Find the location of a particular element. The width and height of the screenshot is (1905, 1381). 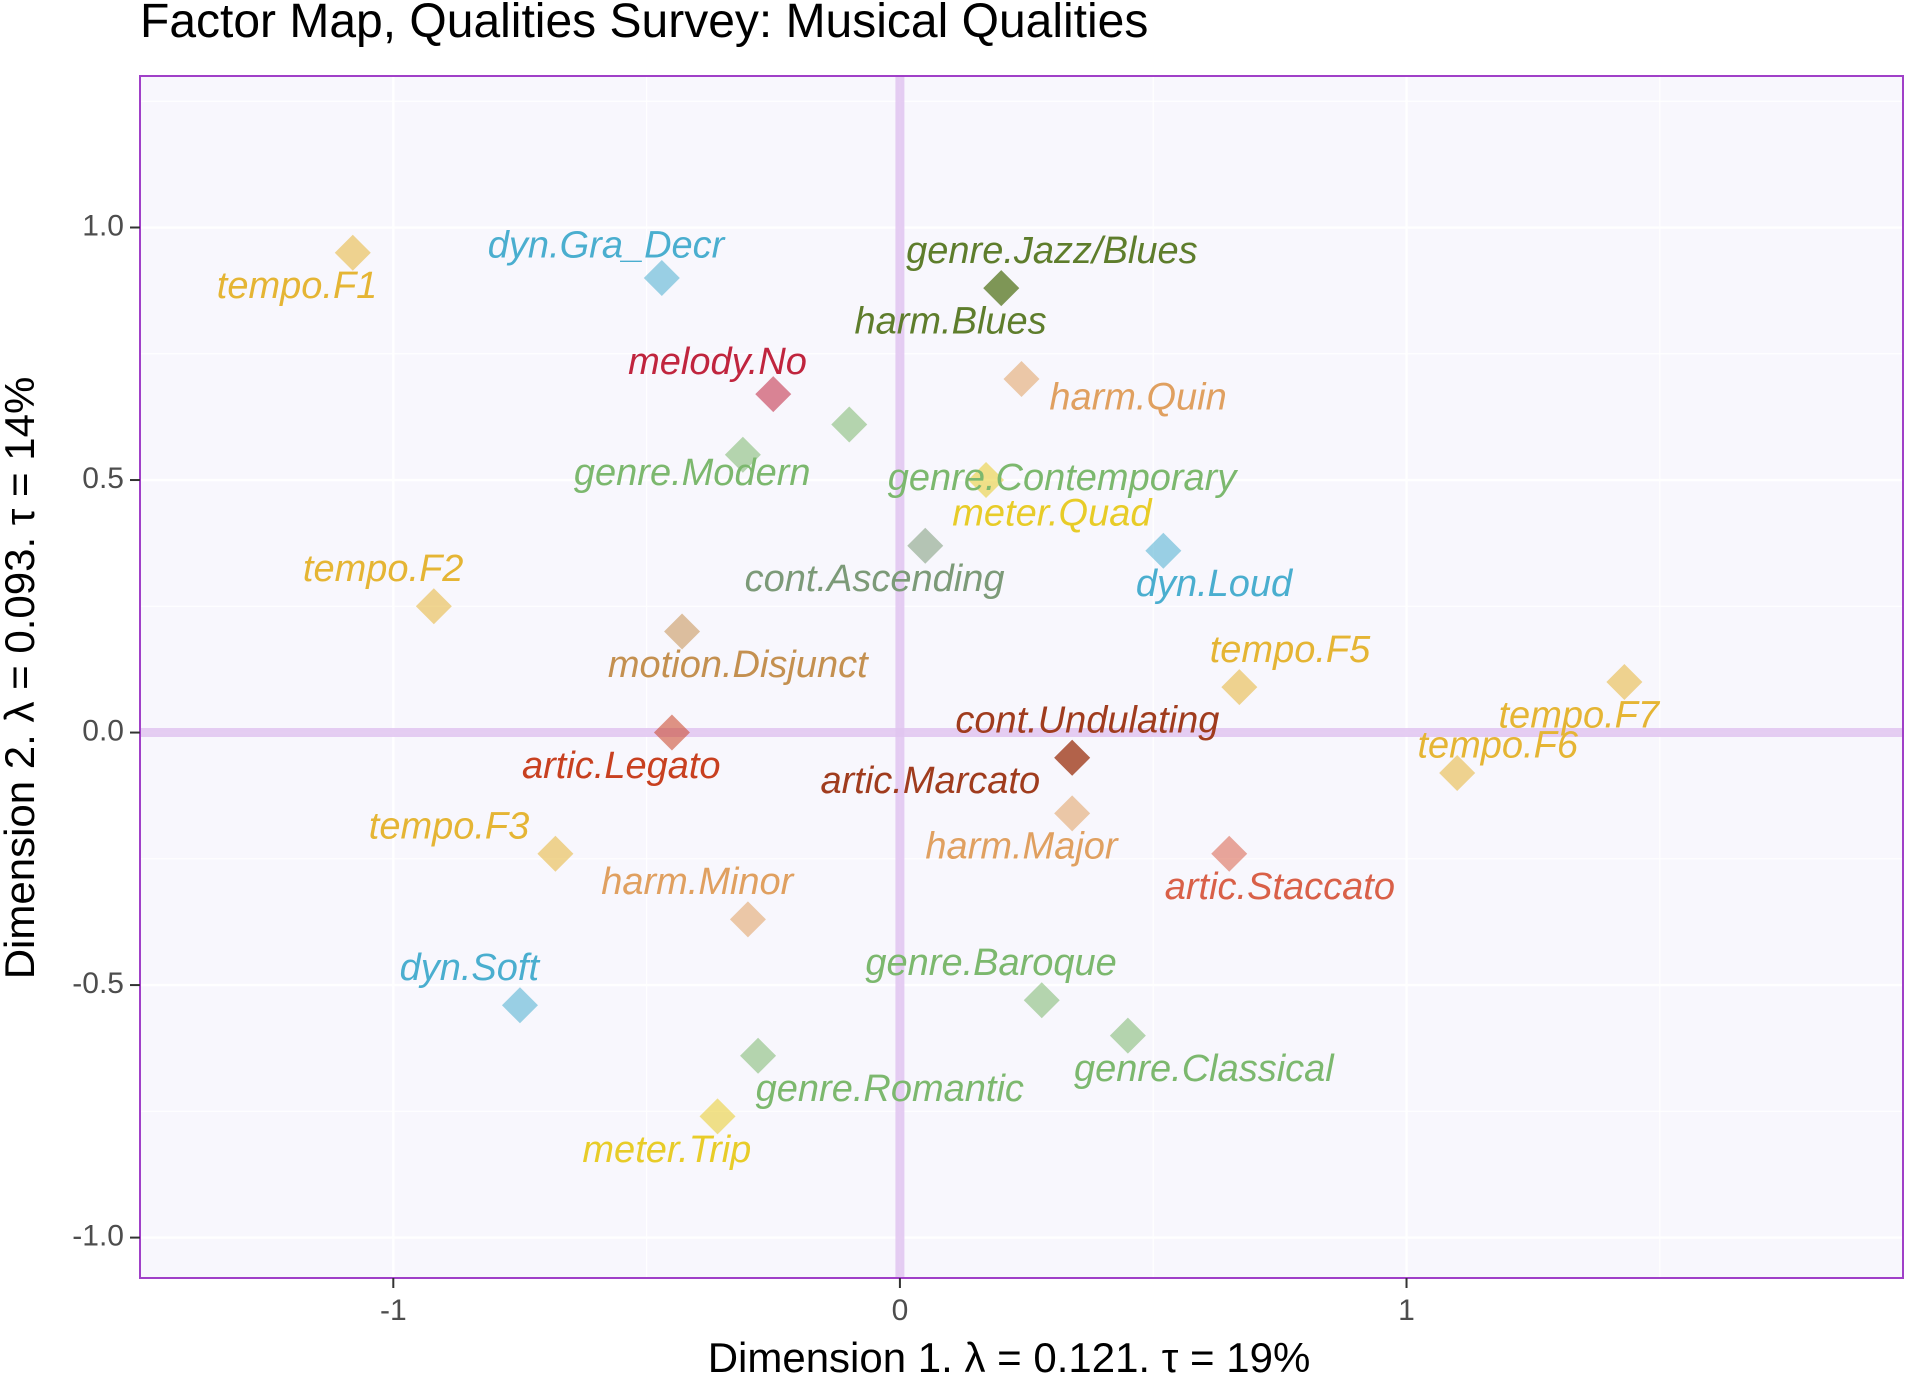

point-label: harm.Quin is located at coordinates (1137, 397).